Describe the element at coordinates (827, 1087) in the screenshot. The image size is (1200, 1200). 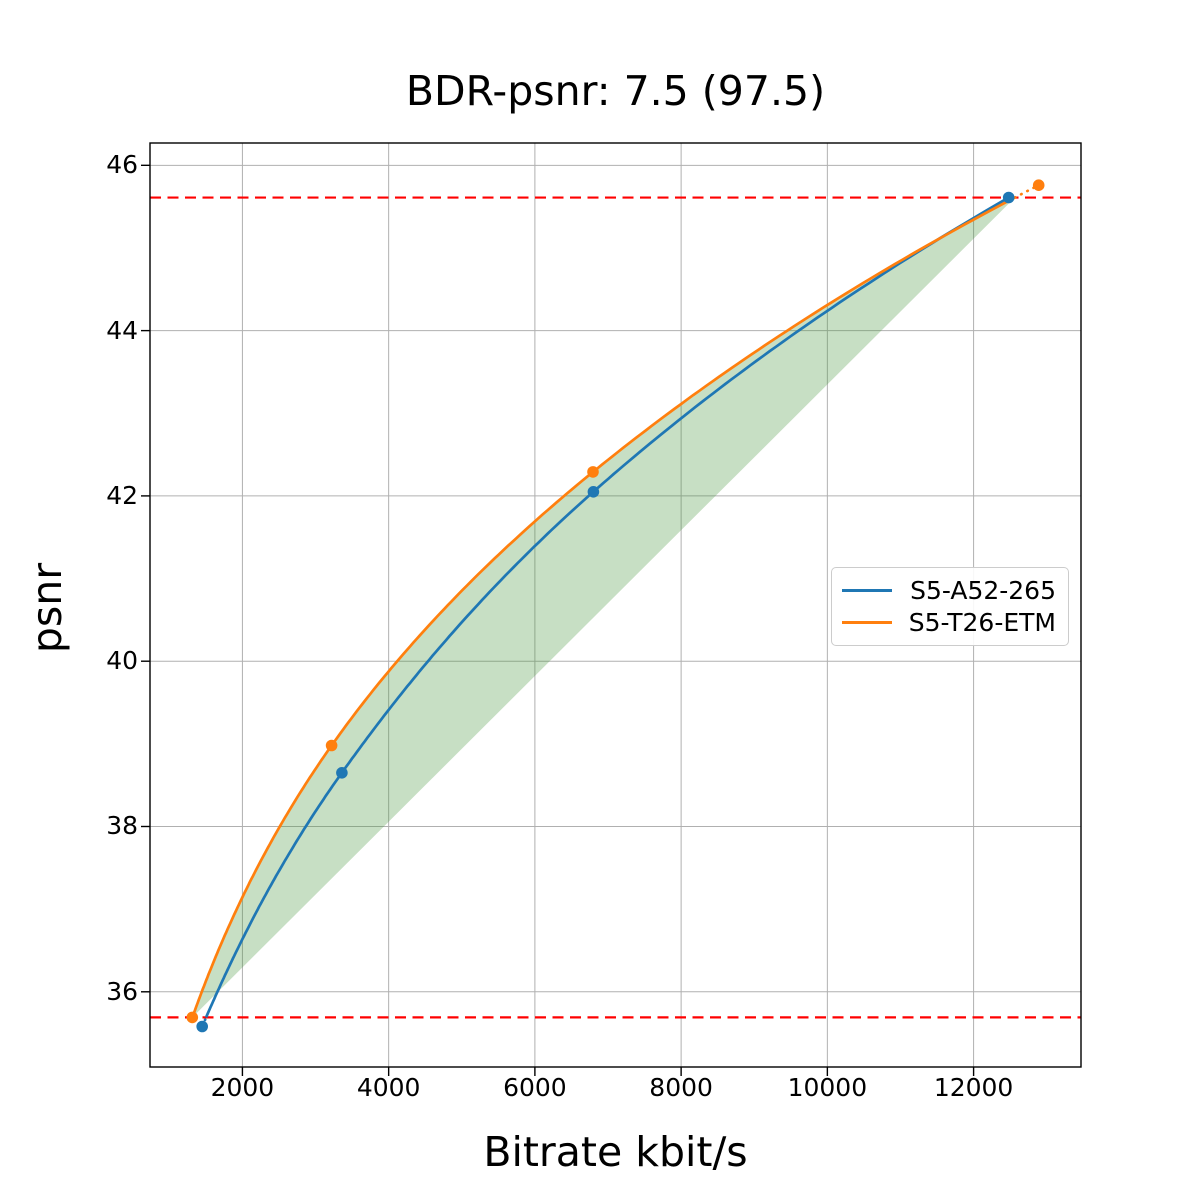
I see `x-tick-label: 10000` at that location.